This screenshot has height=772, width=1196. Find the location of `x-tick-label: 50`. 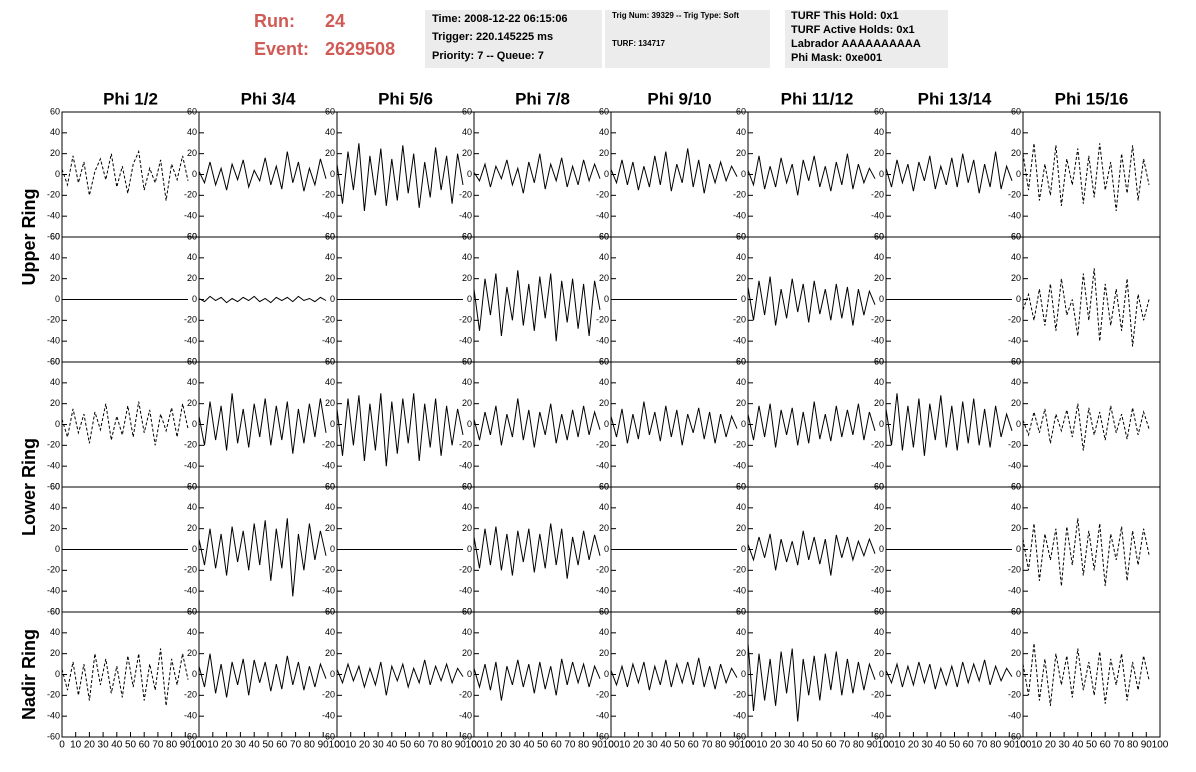

x-tick-label: 50 is located at coordinates (680, 745).